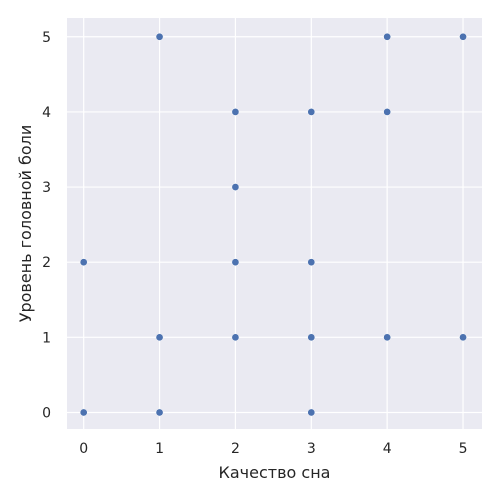 The height and width of the screenshot is (500, 500). I want to click on x-tick-label: 3, so click(311, 449).